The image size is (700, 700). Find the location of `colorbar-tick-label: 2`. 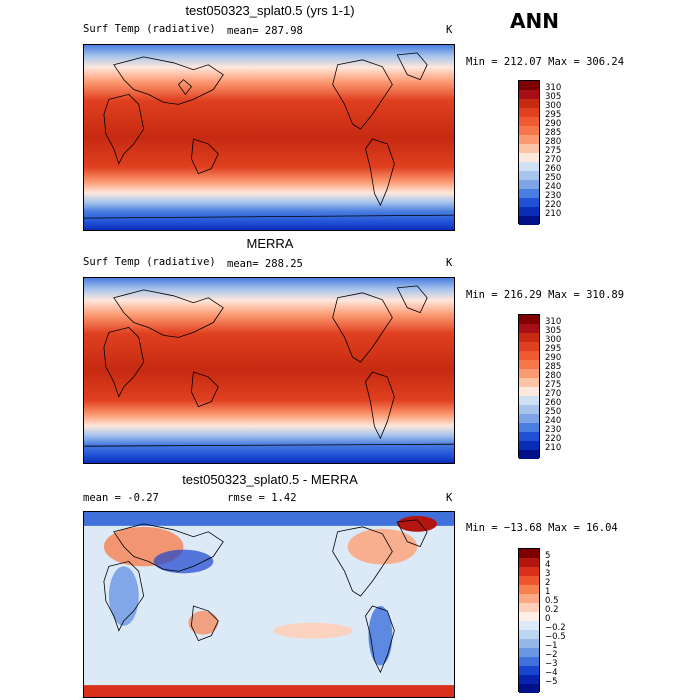

colorbar-tick-label: 2 is located at coordinates (548, 583).